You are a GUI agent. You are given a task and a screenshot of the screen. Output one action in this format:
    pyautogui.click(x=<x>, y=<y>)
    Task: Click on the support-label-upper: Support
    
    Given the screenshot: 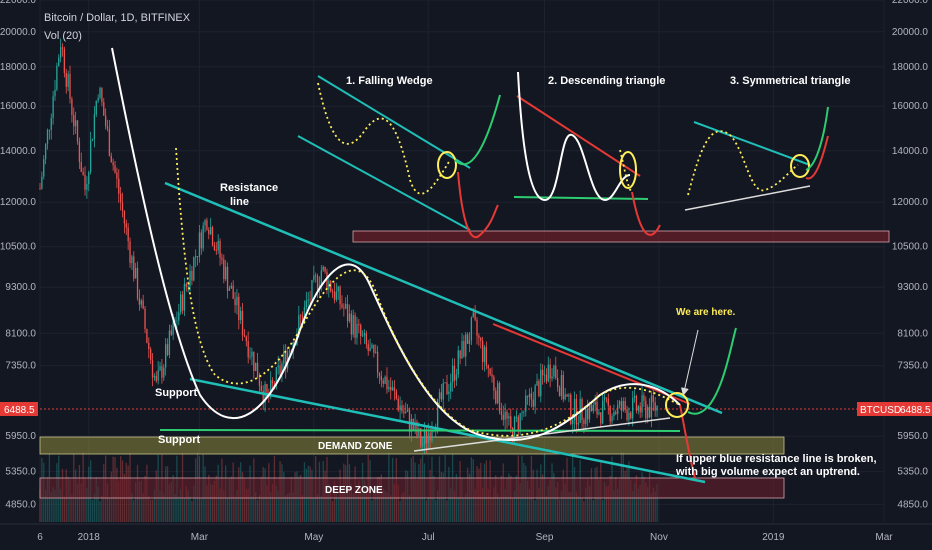 What is the action you would take?
    pyautogui.click(x=176, y=393)
    